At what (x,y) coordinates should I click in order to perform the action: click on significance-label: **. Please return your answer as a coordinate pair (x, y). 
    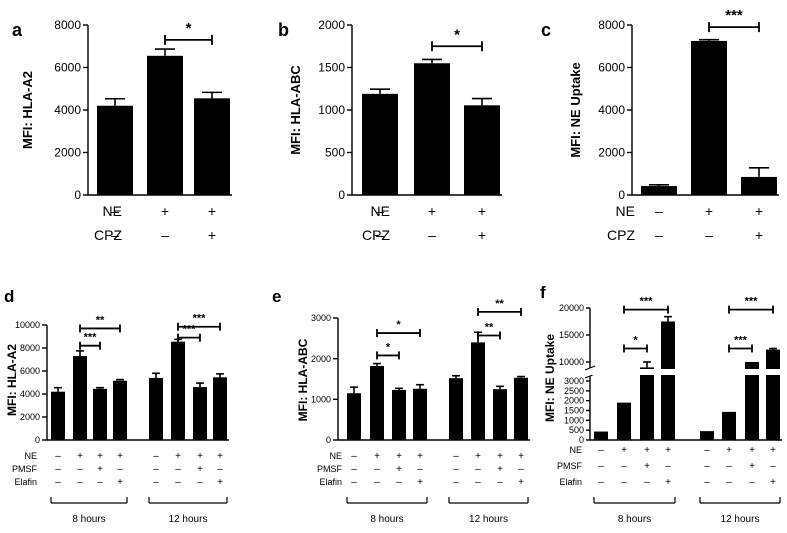
    Looking at the image, I should click on (100, 320).